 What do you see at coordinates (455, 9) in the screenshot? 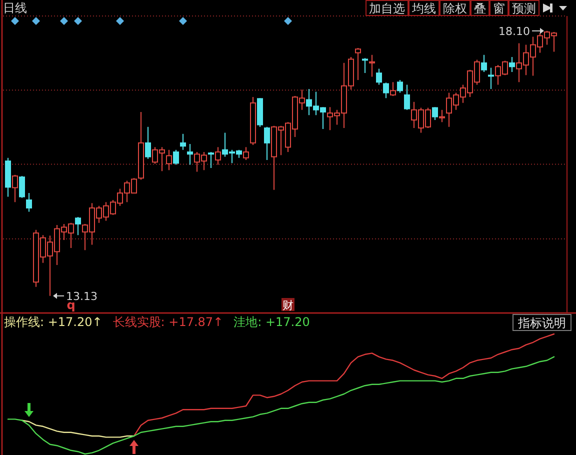
I see `text: 除权` at bounding box center [455, 9].